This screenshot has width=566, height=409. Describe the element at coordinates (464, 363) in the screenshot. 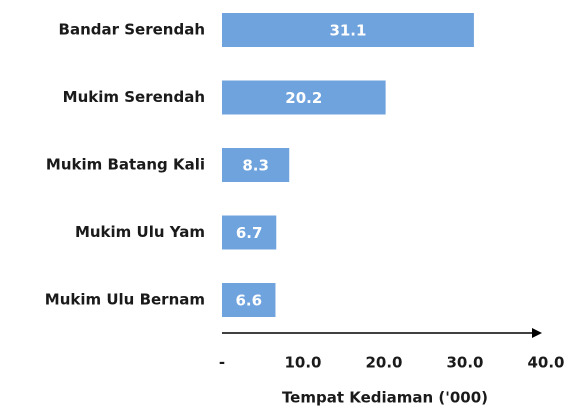

I see `x-tick-label: 30.0` at that location.